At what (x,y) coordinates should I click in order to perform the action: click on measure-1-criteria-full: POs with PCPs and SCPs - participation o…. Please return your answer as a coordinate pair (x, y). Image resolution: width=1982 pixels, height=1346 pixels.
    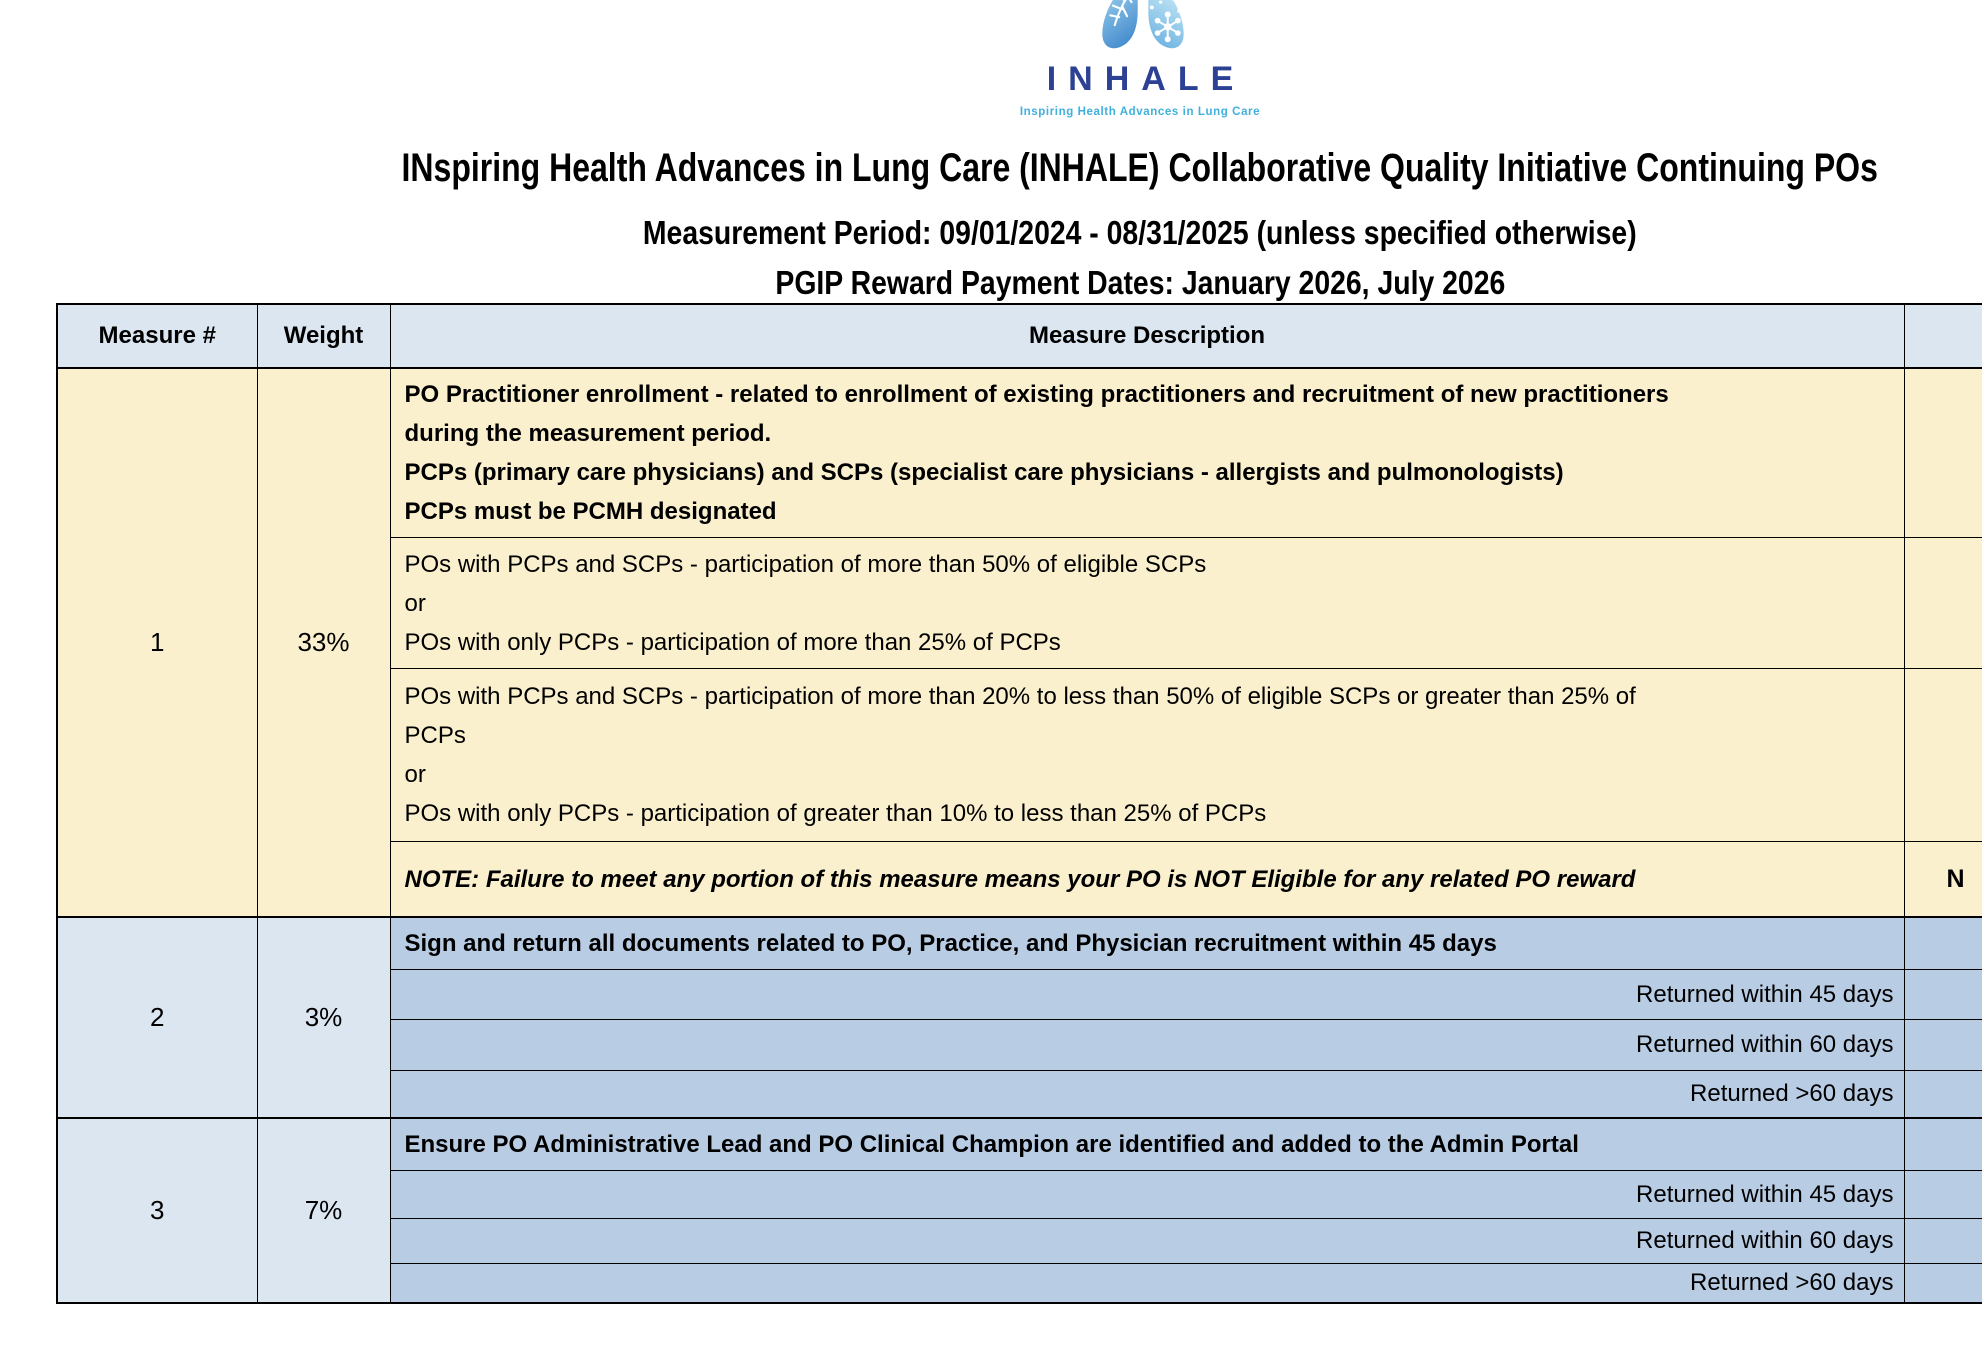
    Looking at the image, I should click on (1147, 603).